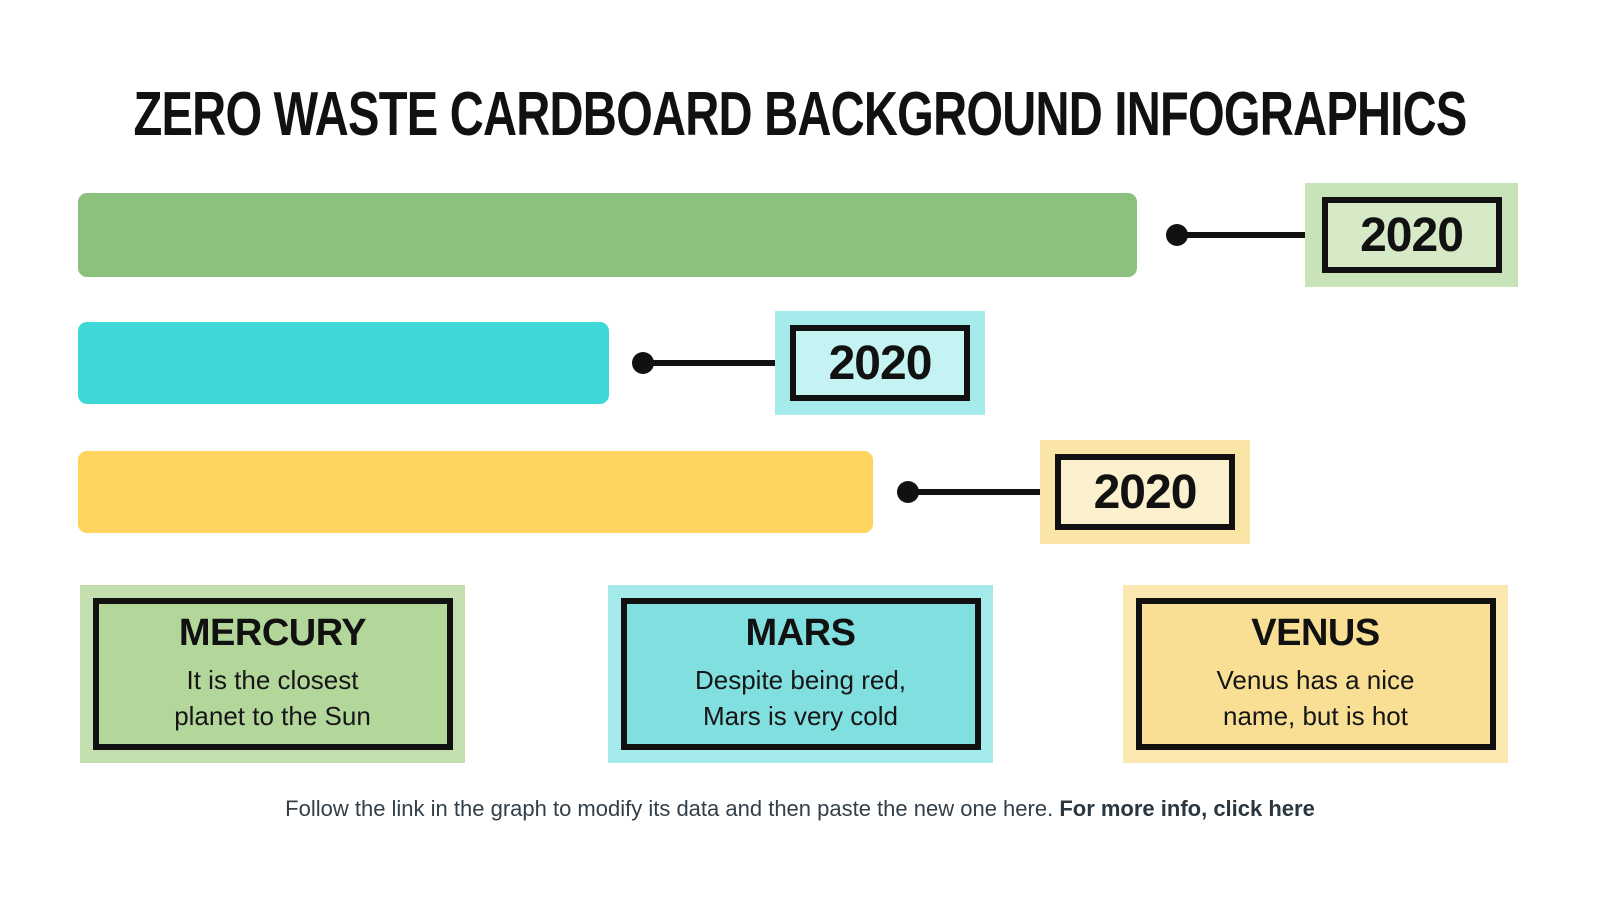  What do you see at coordinates (800, 698) in the screenshot?
I see `card-body-mars: Despite being red, Mars is very cold` at bounding box center [800, 698].